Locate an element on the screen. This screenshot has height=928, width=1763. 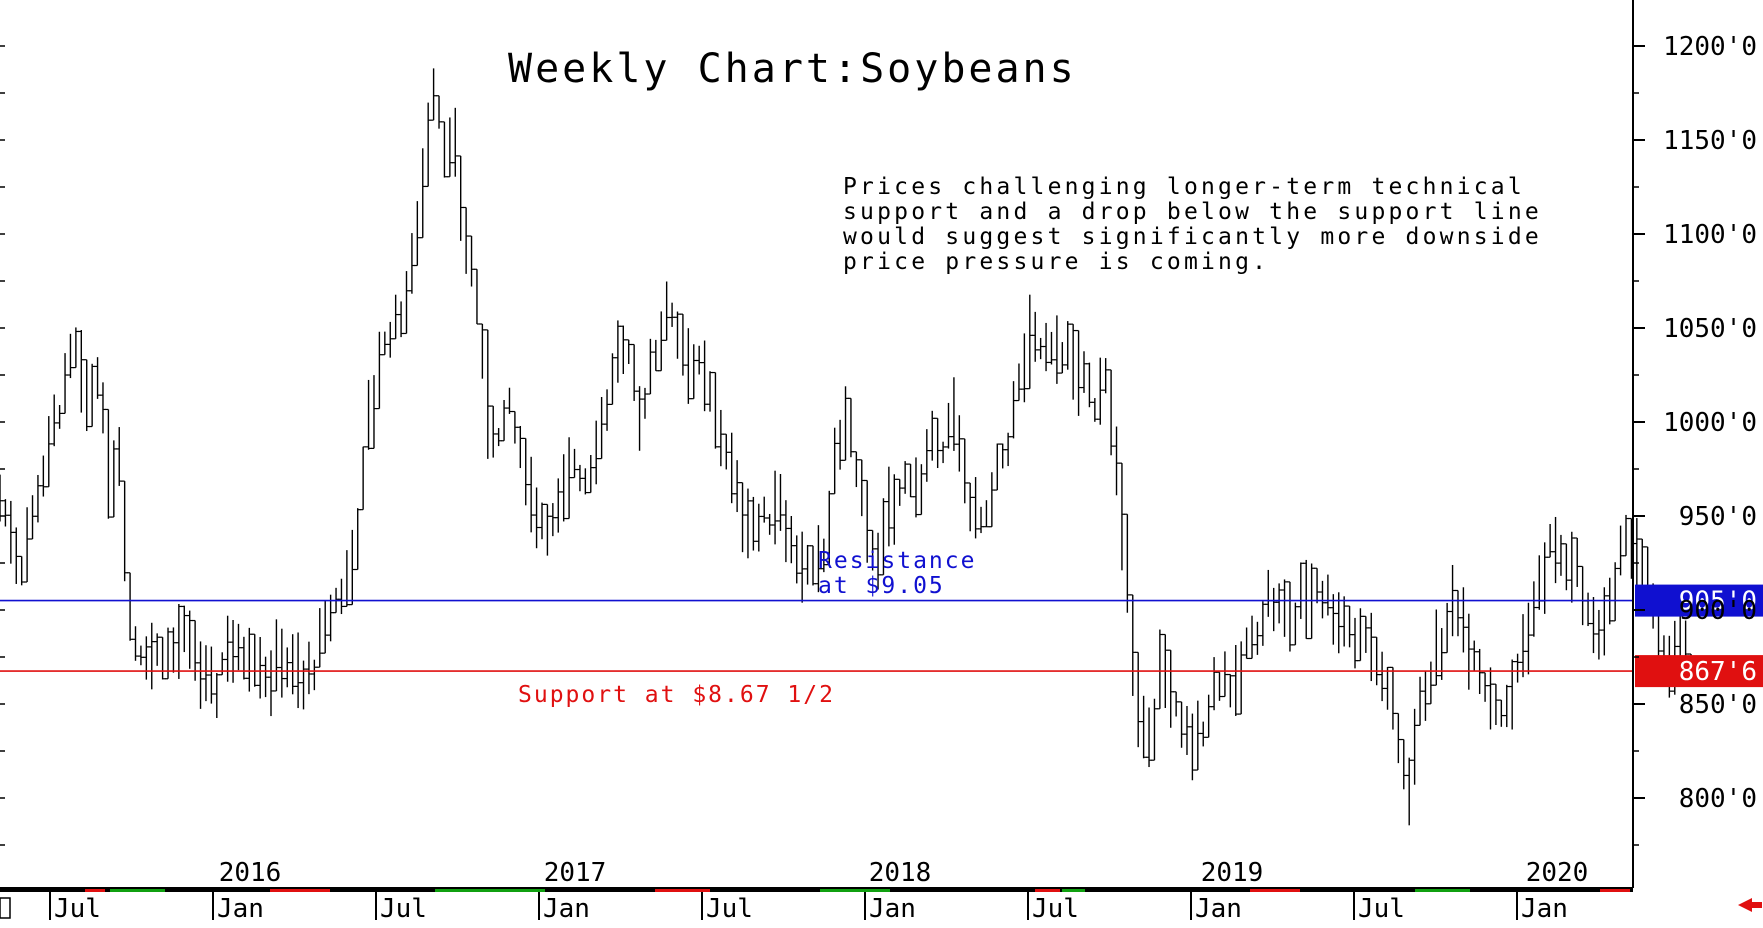
resistance-price-tag-label: 905'0 is located at coordinates (1718, 602).